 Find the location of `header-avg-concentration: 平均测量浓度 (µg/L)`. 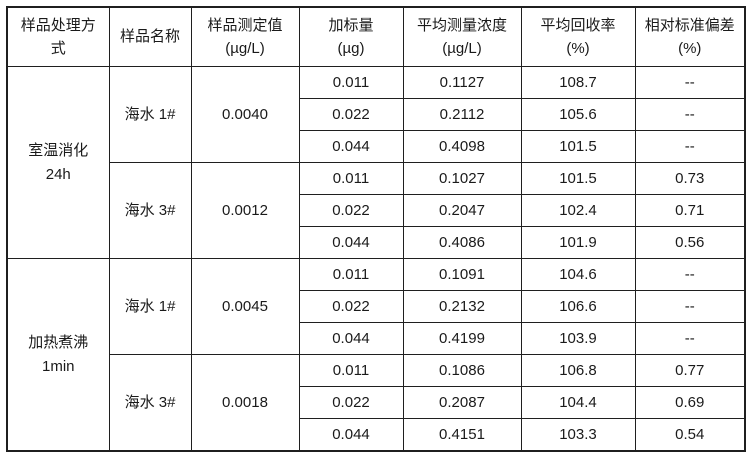

header-avg-concentration: 平均测量浓度 (µg/L) is located at coordinates (462, 36).